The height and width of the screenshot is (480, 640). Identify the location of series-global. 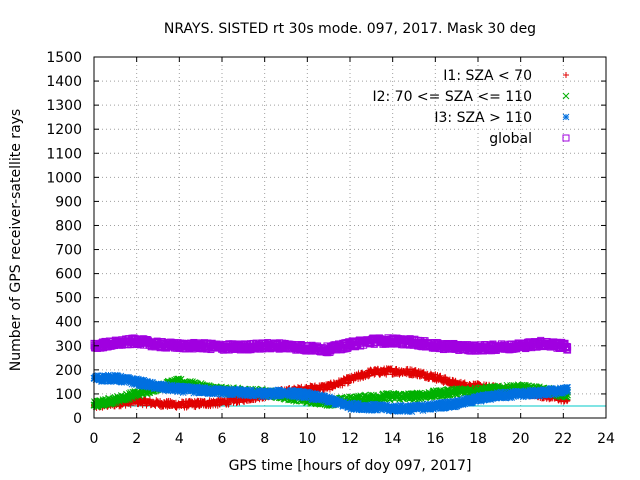
(331, 345).